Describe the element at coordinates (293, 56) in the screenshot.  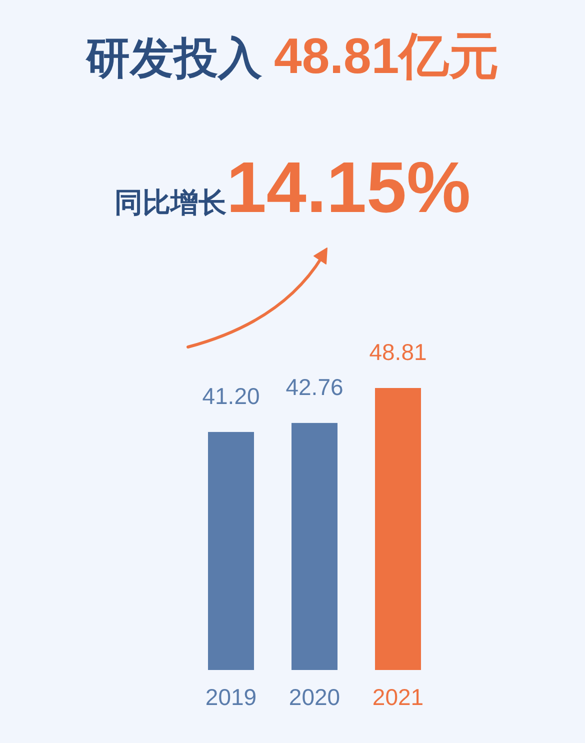
I see `title: 研发投入 48.81亿元` at that location.